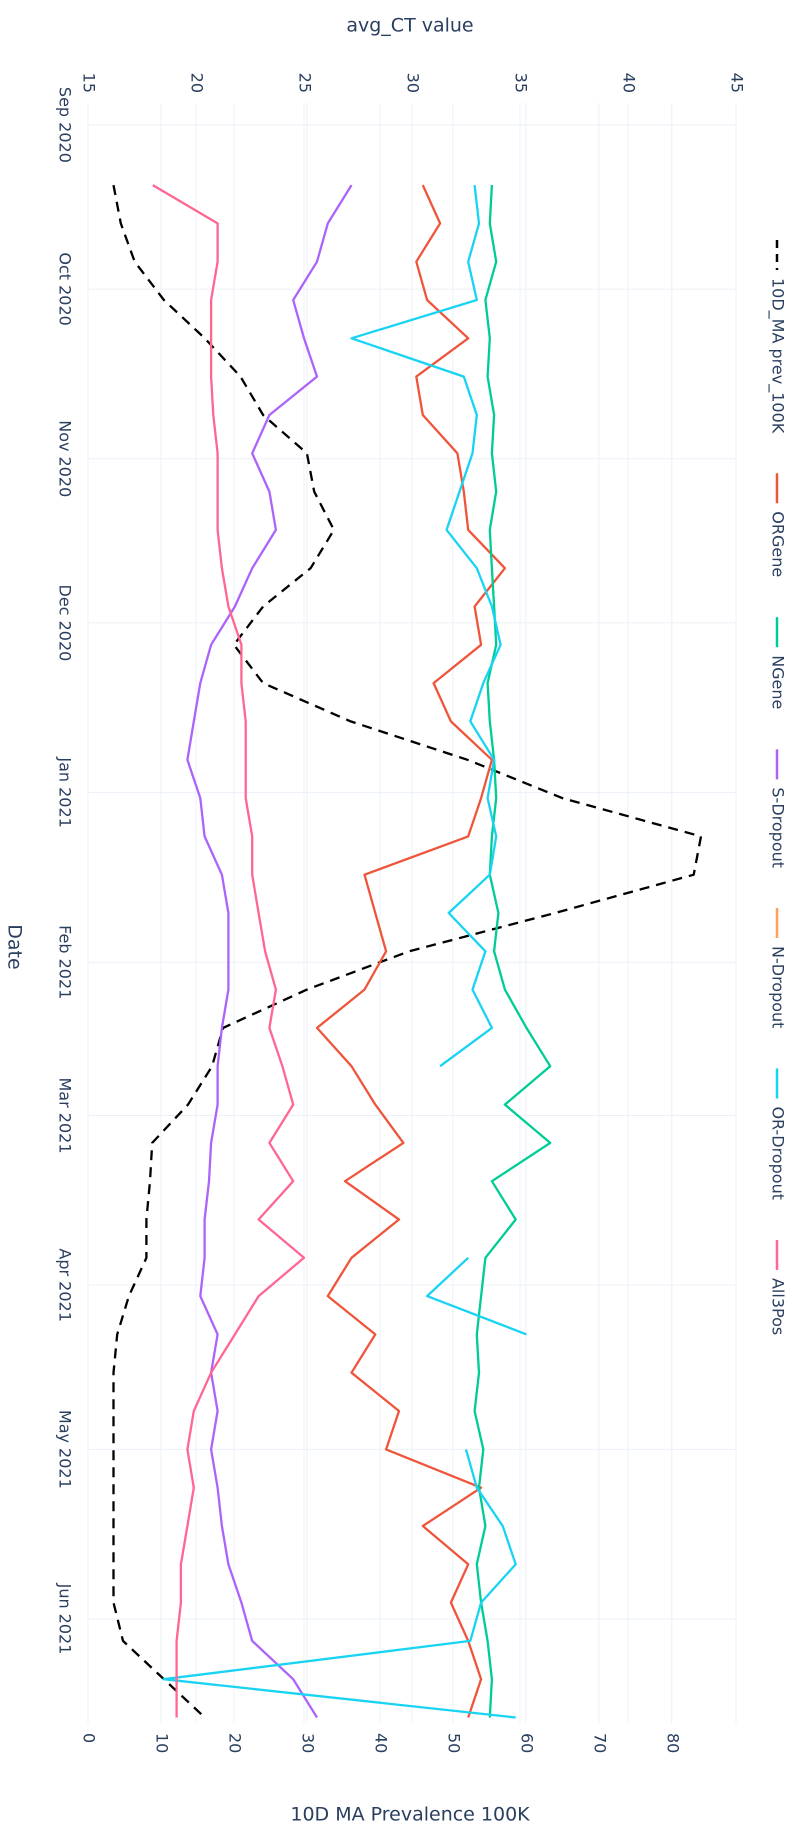  I want to click on y2-tick-label: 50, so click(453, 1743).